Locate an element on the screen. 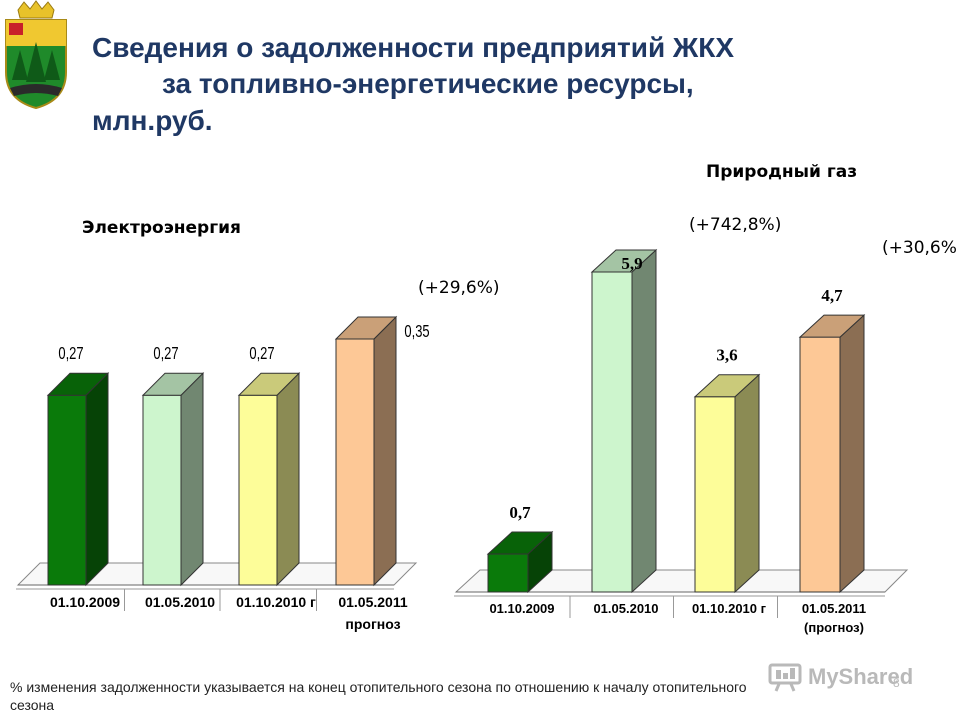 This screenshot has width=960, height=720. page-number: 8 is located at coordinates (896, 683).